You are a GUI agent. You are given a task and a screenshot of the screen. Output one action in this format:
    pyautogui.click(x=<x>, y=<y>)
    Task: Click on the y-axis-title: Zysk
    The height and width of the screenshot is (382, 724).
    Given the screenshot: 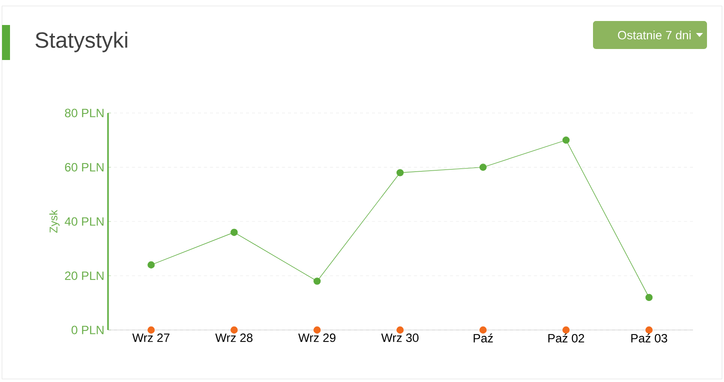 What is the action you would take?
    pyautogui.click(x=54, y=221)
    